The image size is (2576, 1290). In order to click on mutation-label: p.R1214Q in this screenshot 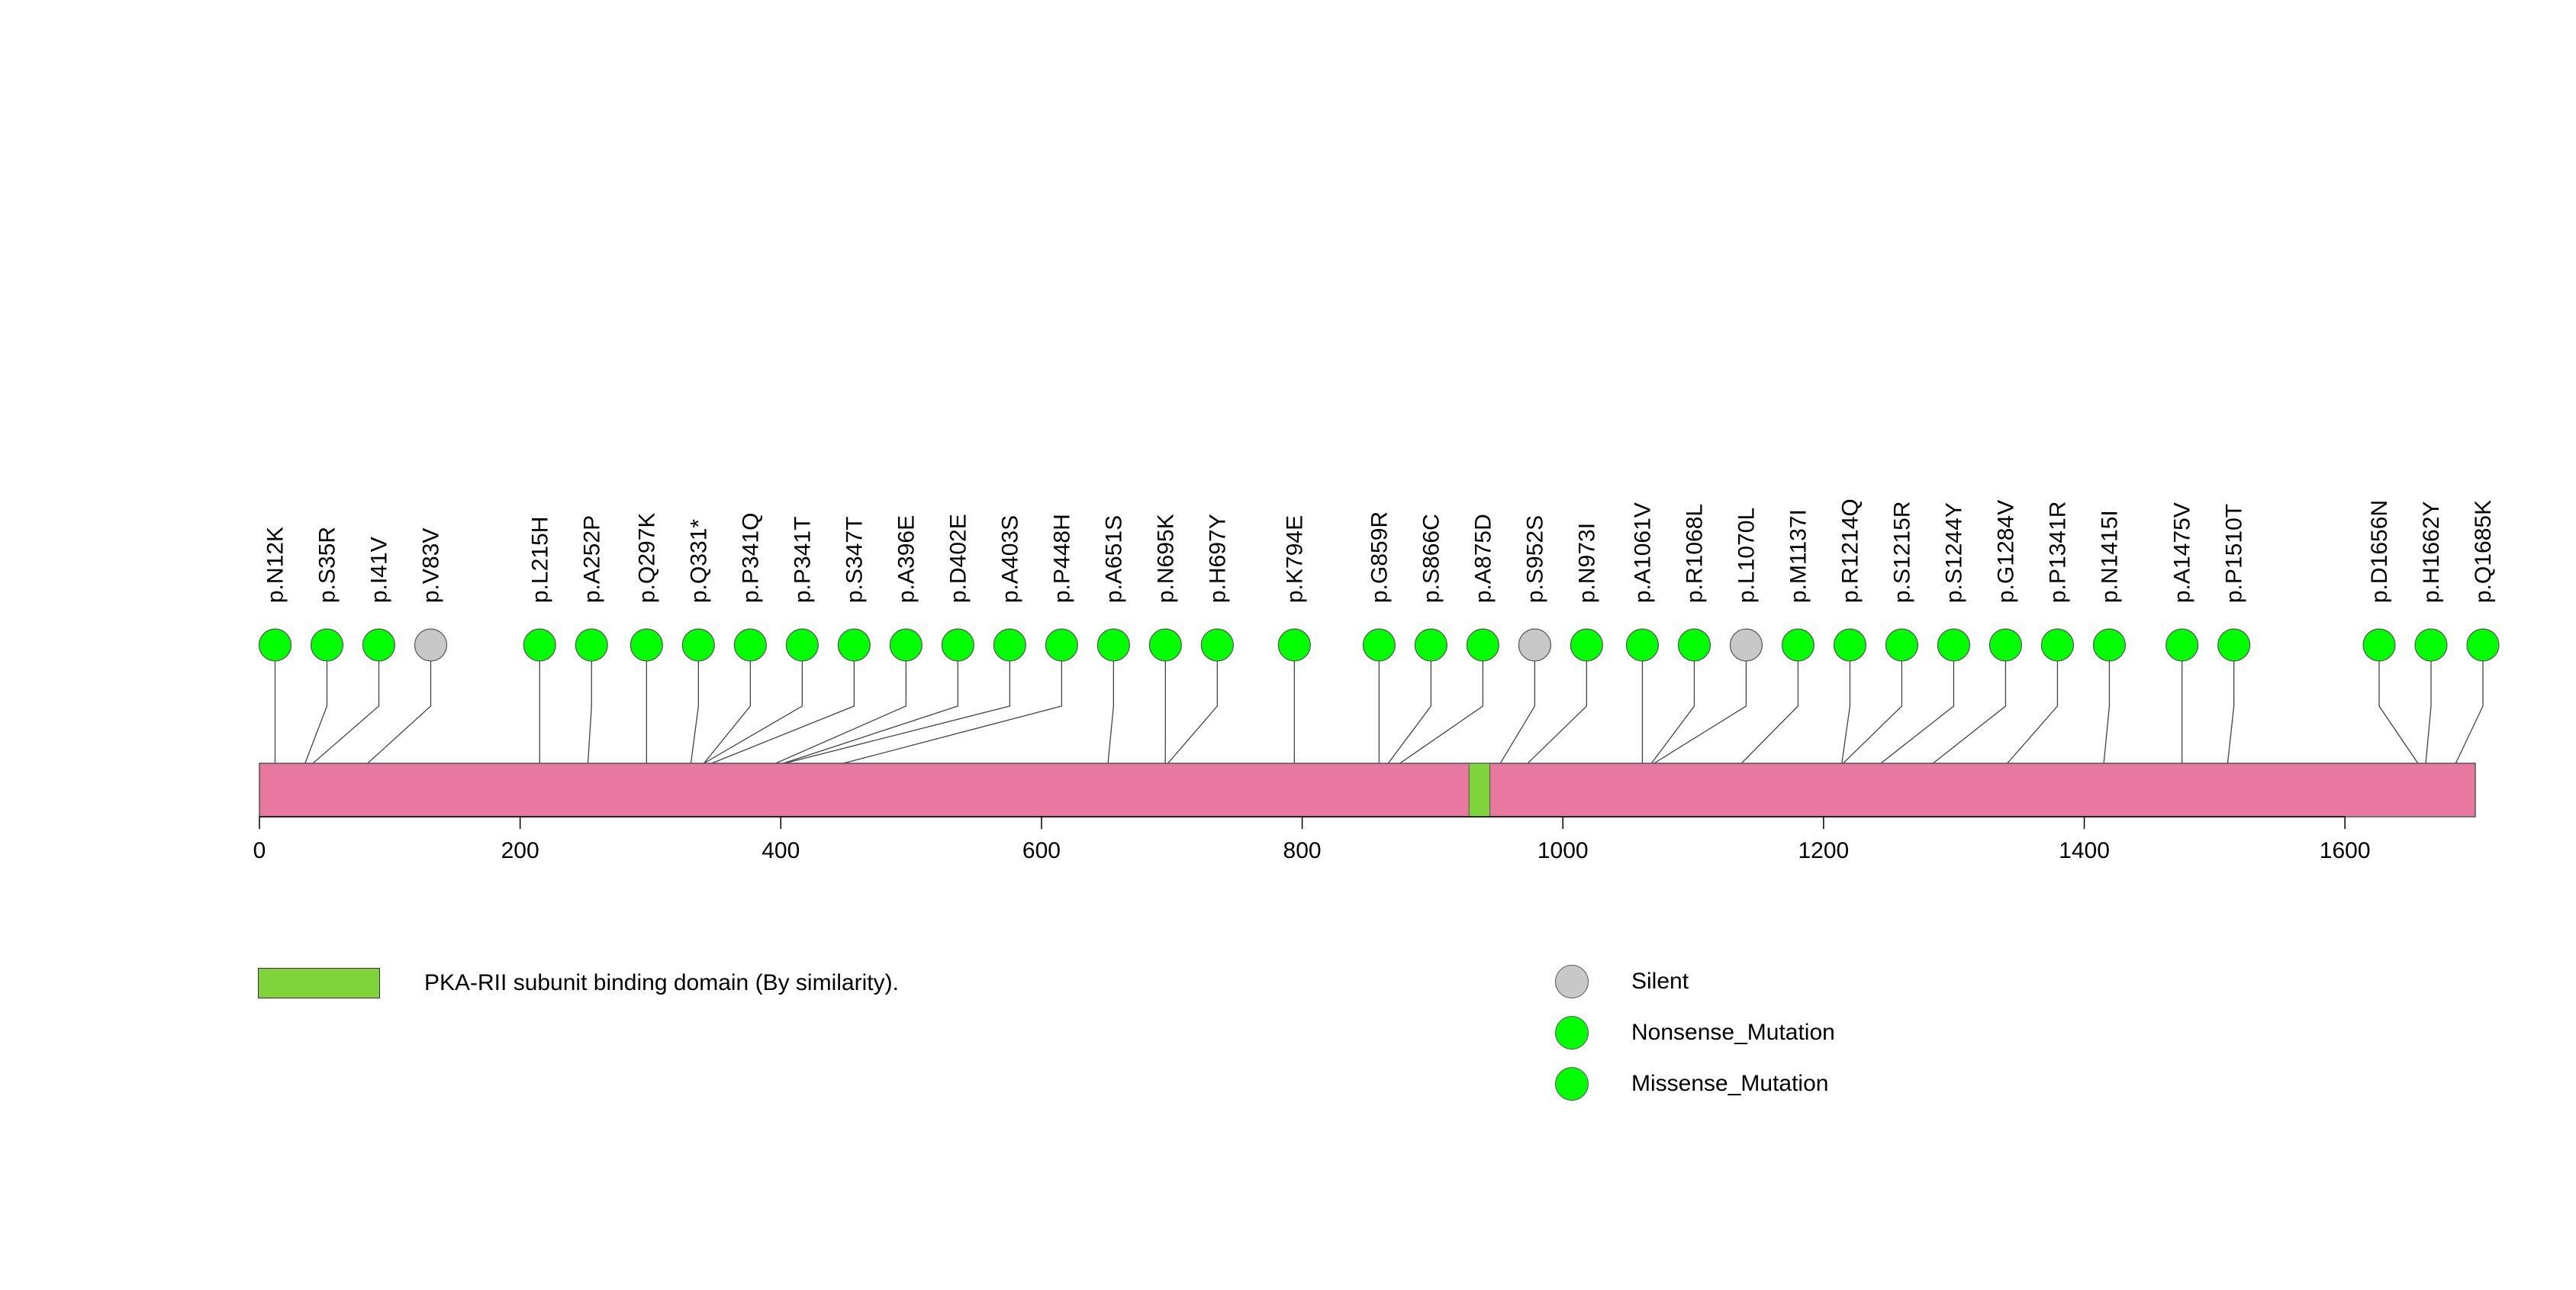, I will do `click(1850, 551)`.